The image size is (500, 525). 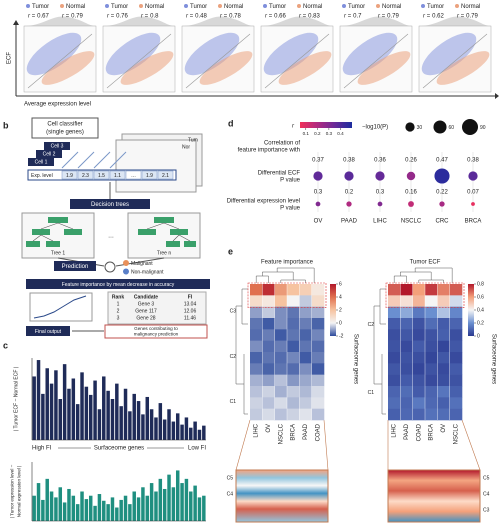 I want to click on output-label: Genes contributing to, so click(x=156, y=328).